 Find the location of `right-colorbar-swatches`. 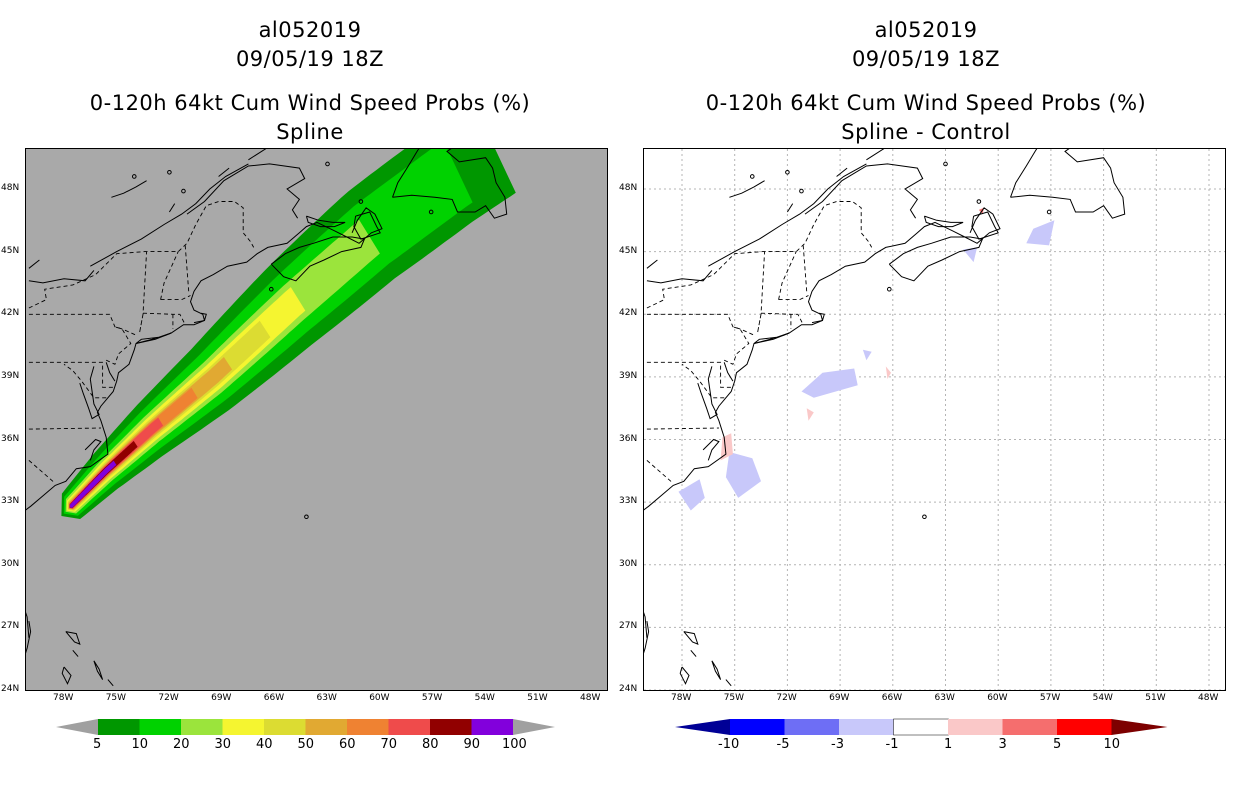

right-colorbar-swatches is located at coordinates (921, 727).